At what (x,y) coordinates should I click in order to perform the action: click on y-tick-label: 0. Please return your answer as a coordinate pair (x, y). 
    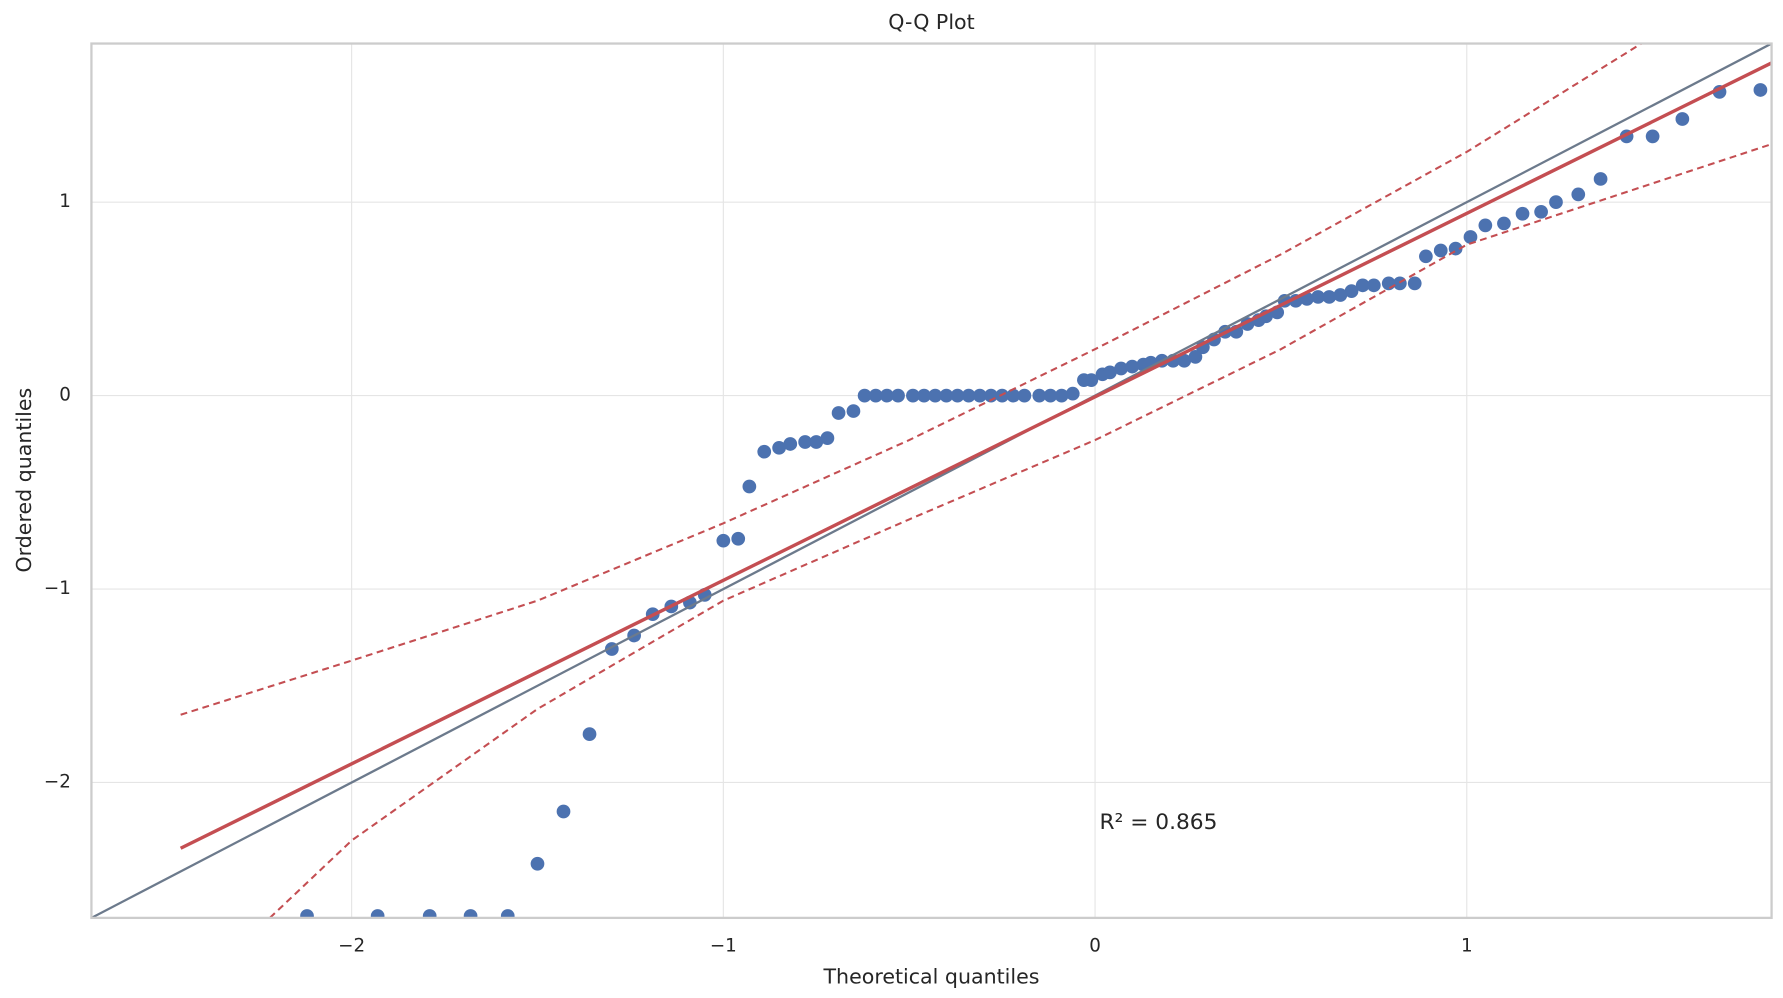
    Looking at the image, I should click on (65, 395).